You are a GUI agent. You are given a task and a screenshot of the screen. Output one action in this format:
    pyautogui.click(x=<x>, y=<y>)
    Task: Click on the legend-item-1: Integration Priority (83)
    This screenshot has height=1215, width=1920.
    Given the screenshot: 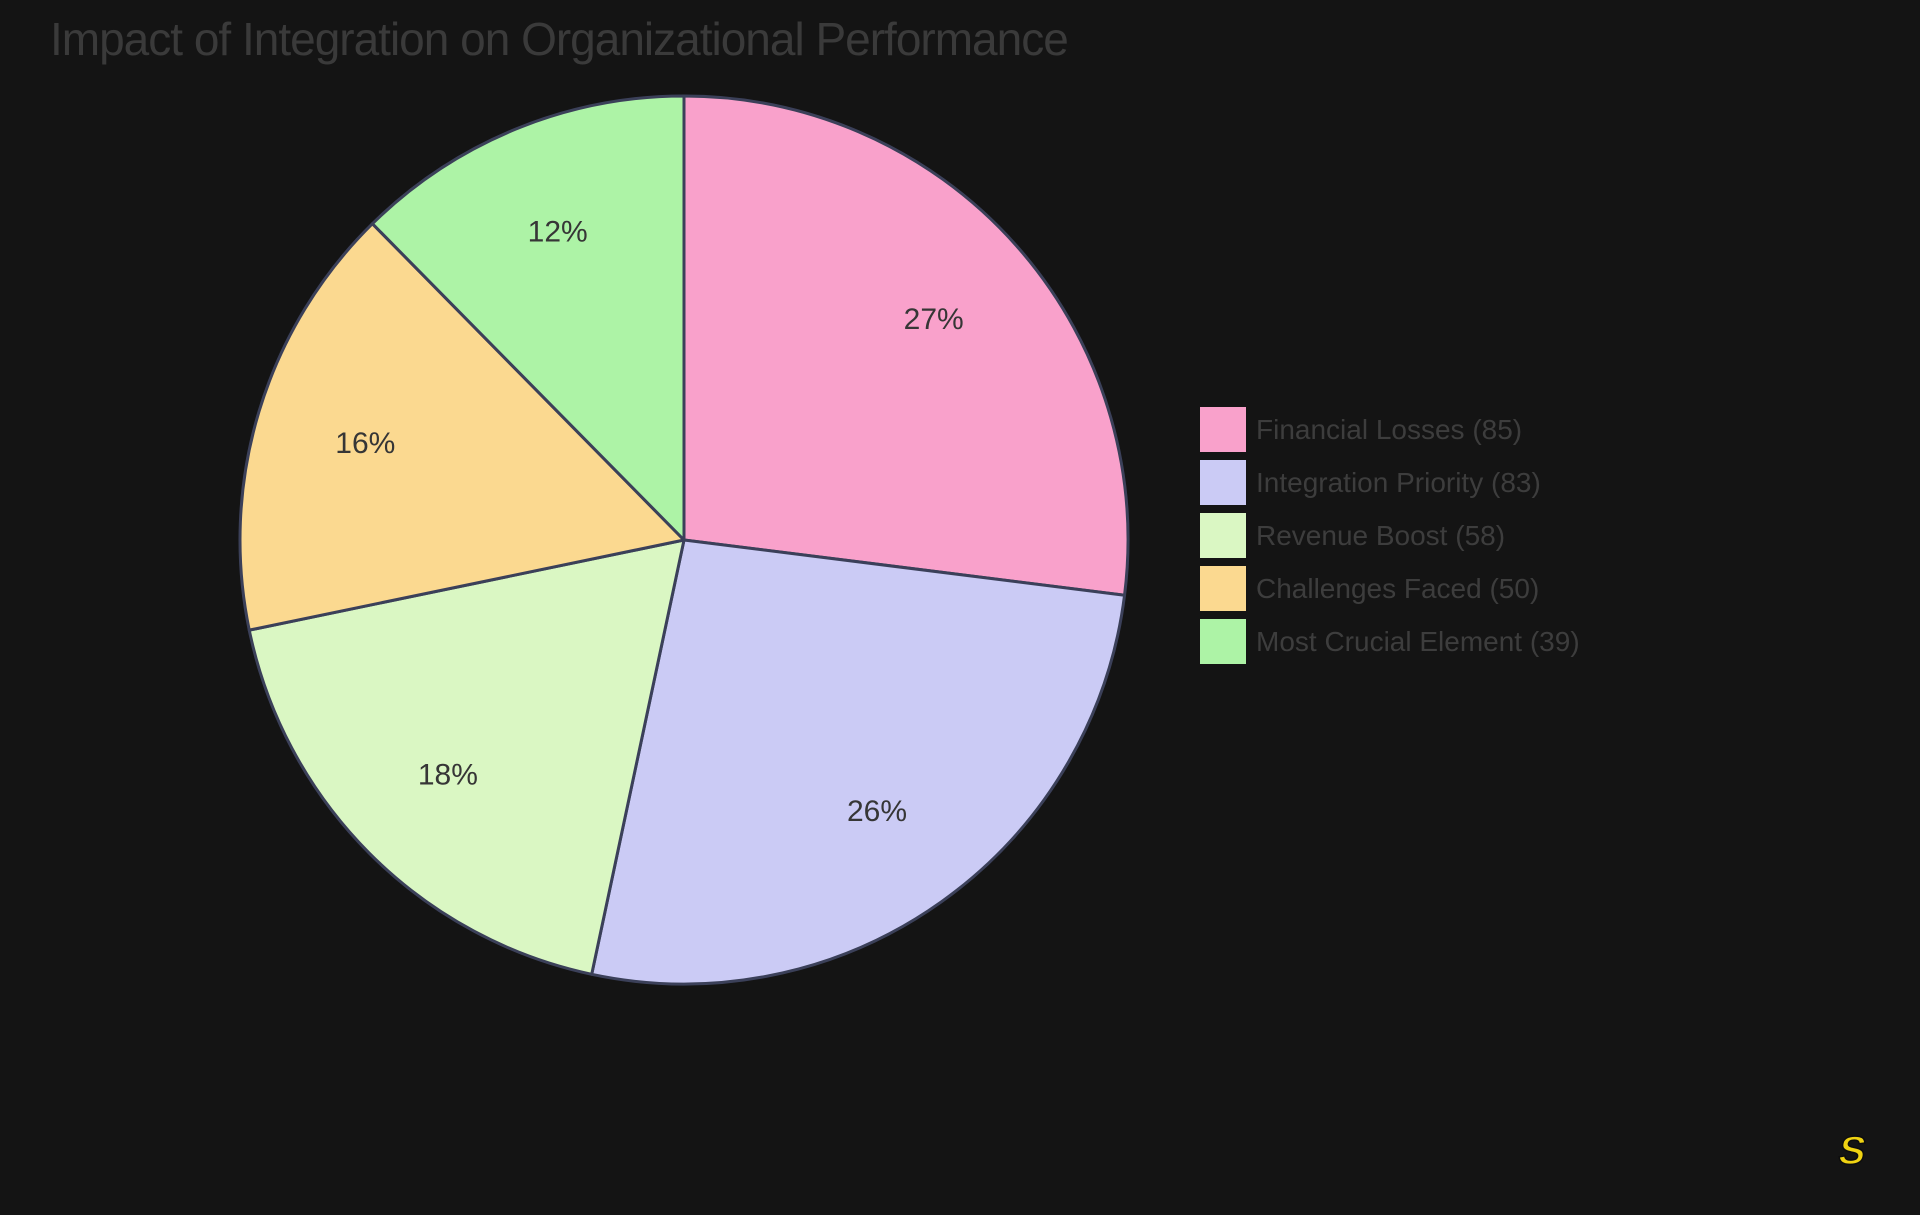 What is the action you would take?
    pyautogui.click(x=1390, y=482)
    